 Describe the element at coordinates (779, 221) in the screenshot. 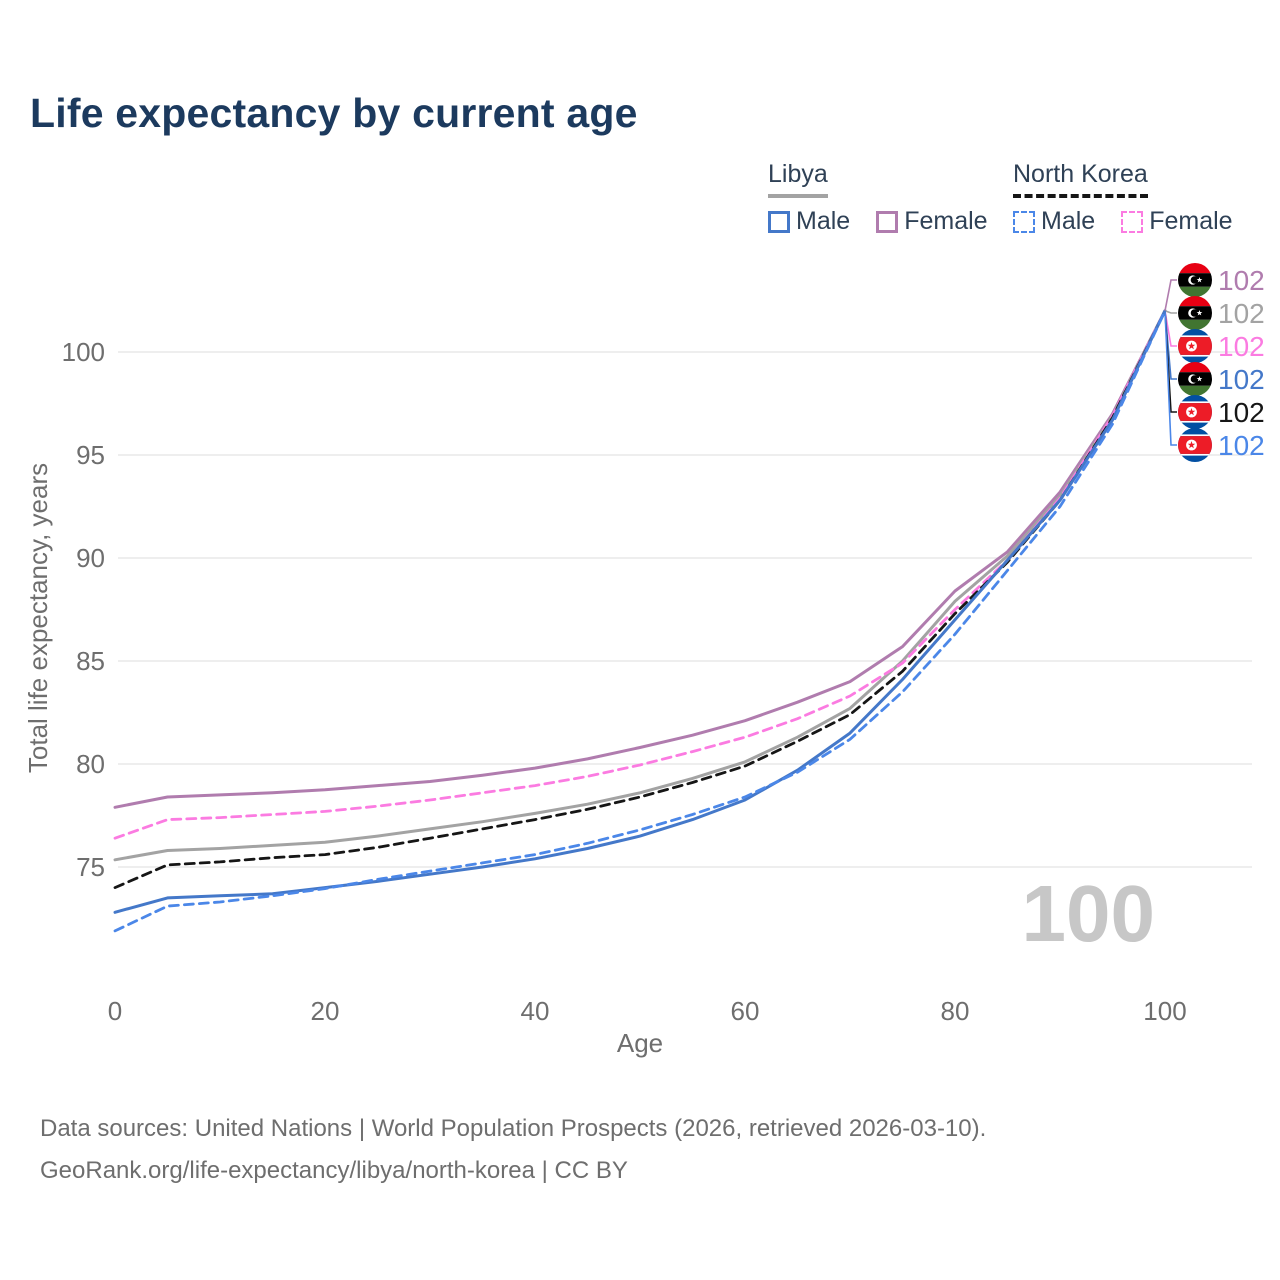

I see `libya-male-swatch-icon` at that location.